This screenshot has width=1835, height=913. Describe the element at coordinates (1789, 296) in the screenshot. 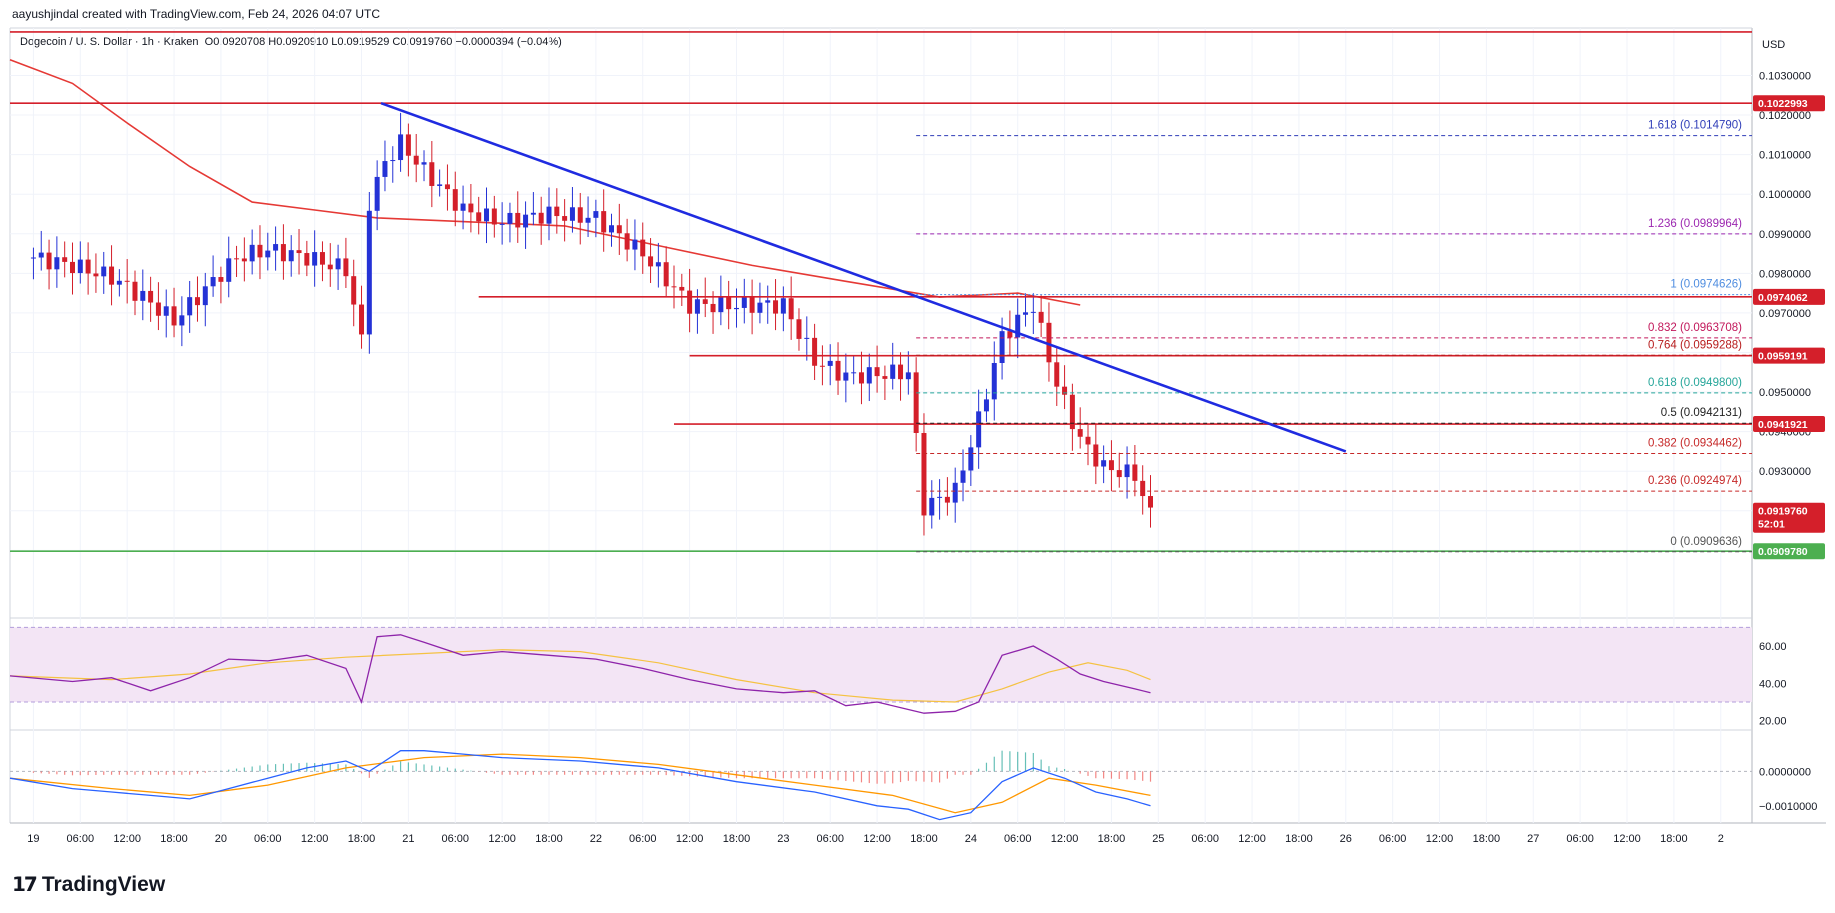

I see `price-level-tag` at that location.